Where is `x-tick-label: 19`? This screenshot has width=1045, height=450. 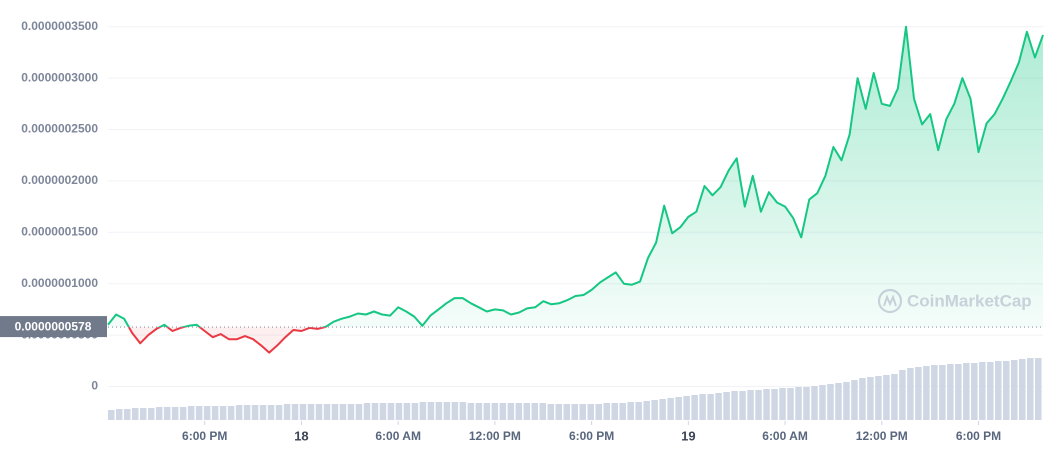
x-tick-label: 19 is located at coordinates (688, 435).